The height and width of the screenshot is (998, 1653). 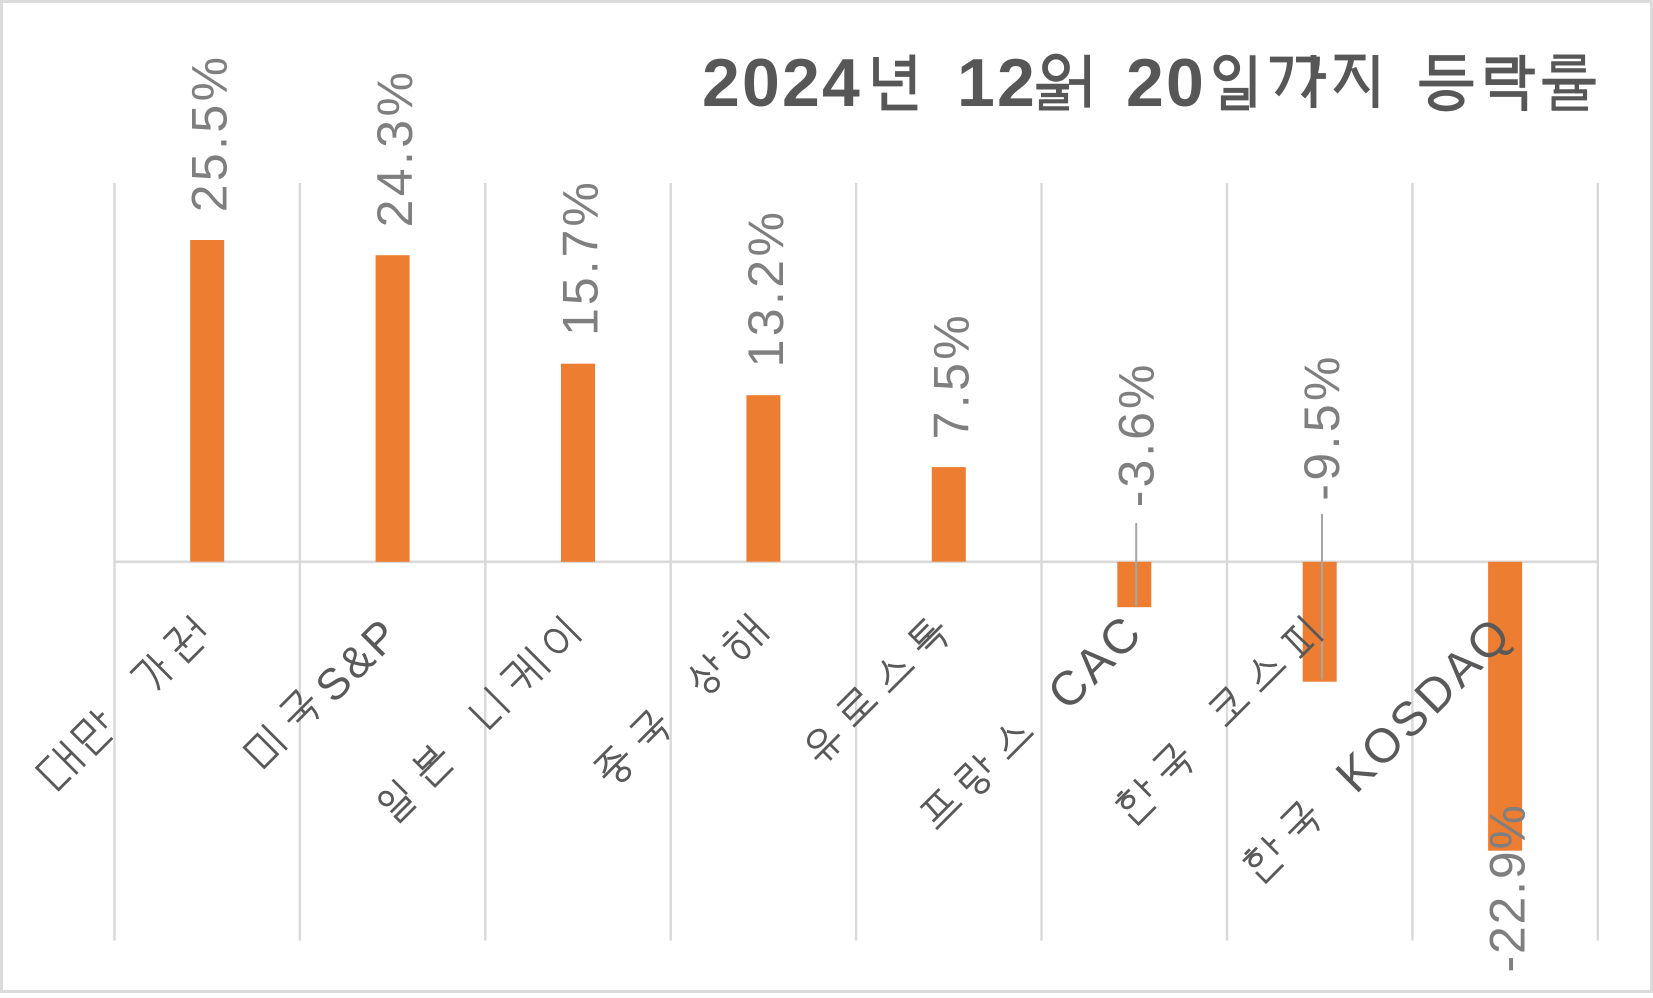 What do you see at coordinates (782, 83) in the screenshot?
I see `svg-text: 2024` at bounding box center [782, 83].